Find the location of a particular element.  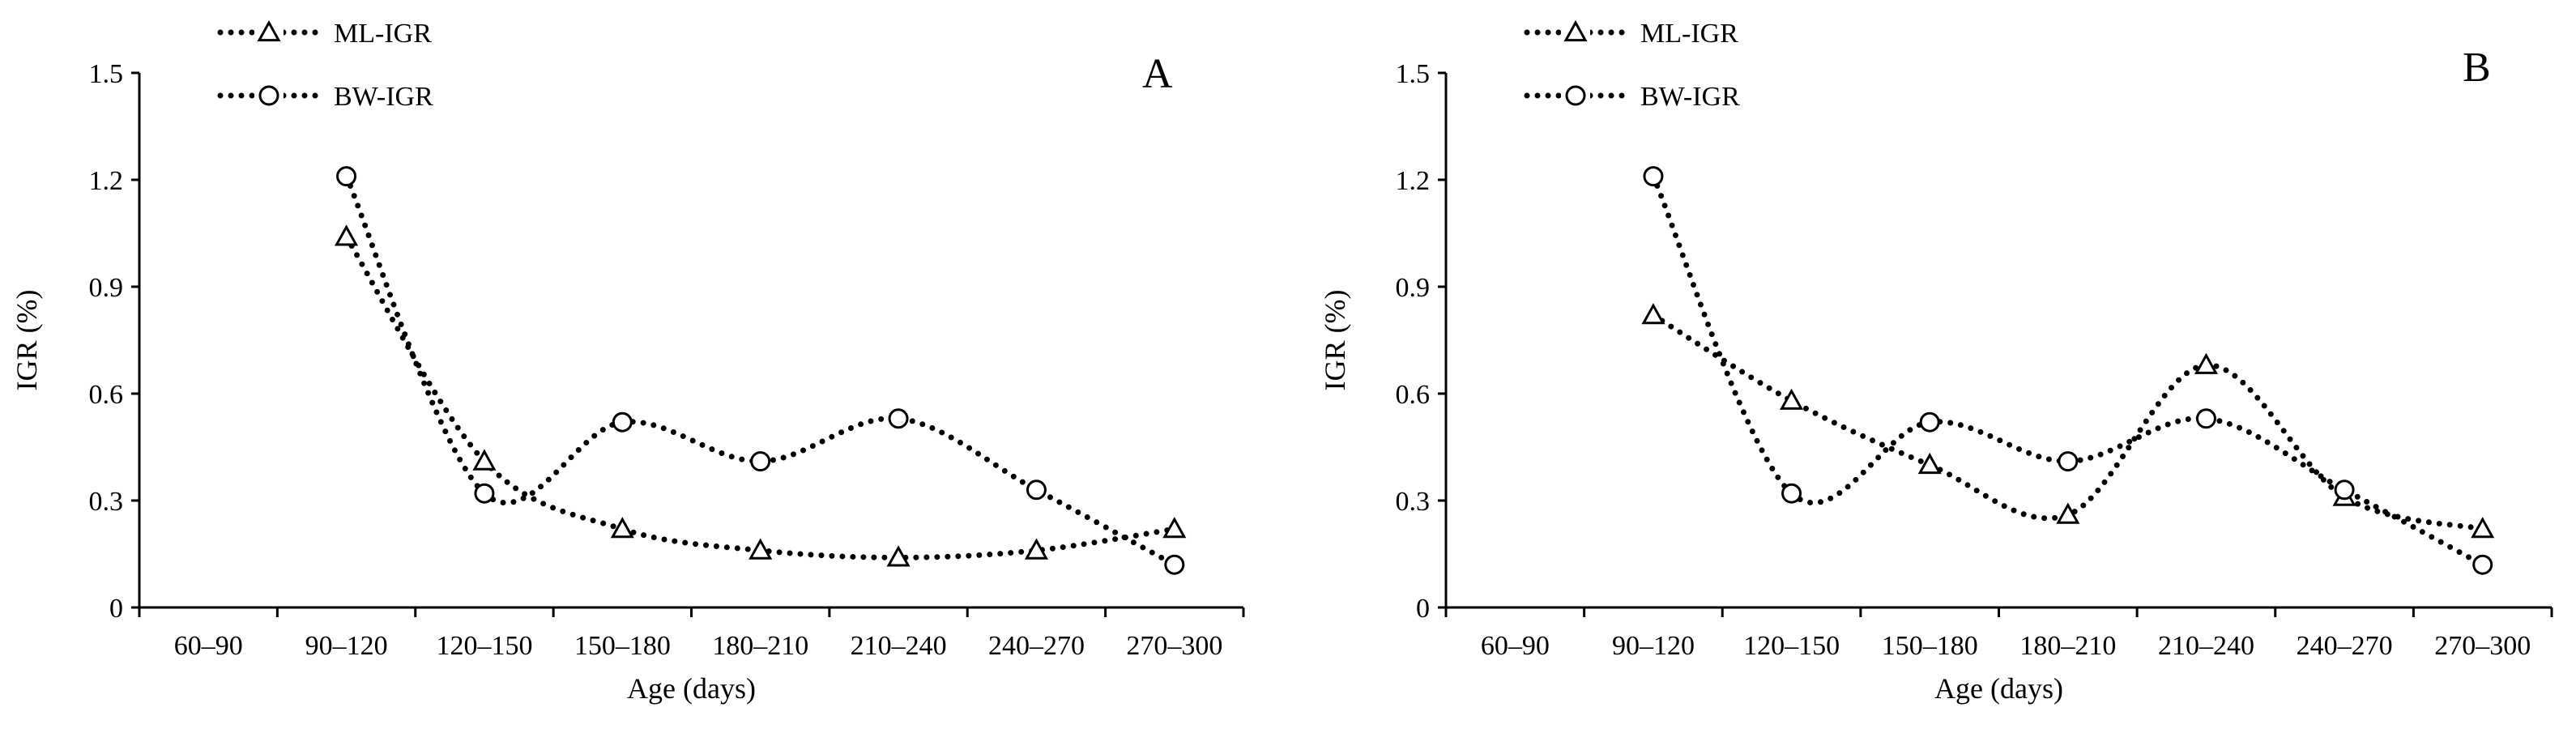

series-line is located at coordinates (761, 396).